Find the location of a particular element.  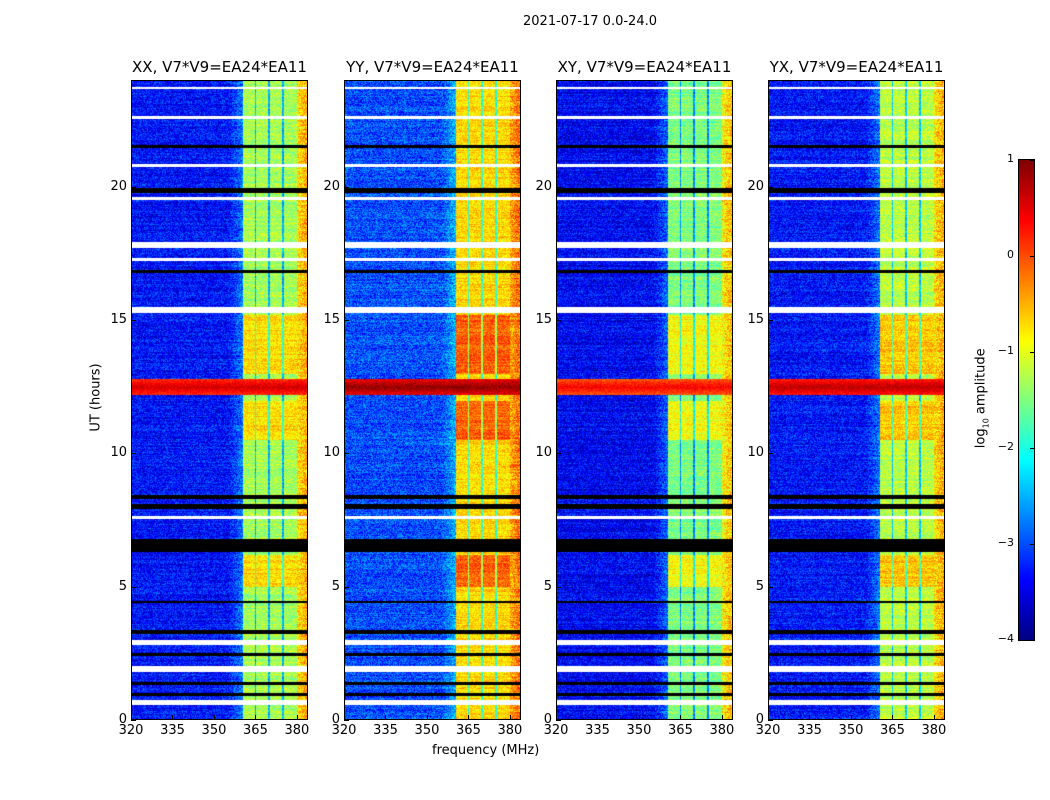

x-axis-label: frequency (MHz) is located at coordinates (486, 750).